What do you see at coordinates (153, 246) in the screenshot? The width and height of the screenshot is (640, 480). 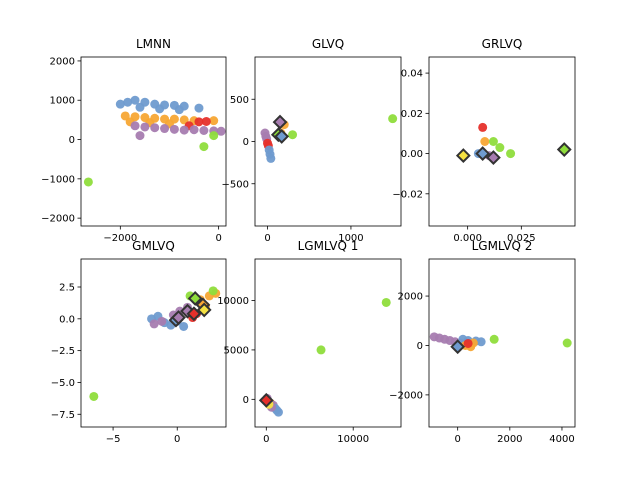 I see `subplot-title: GMLVQ` at bounding box center [153, 246].